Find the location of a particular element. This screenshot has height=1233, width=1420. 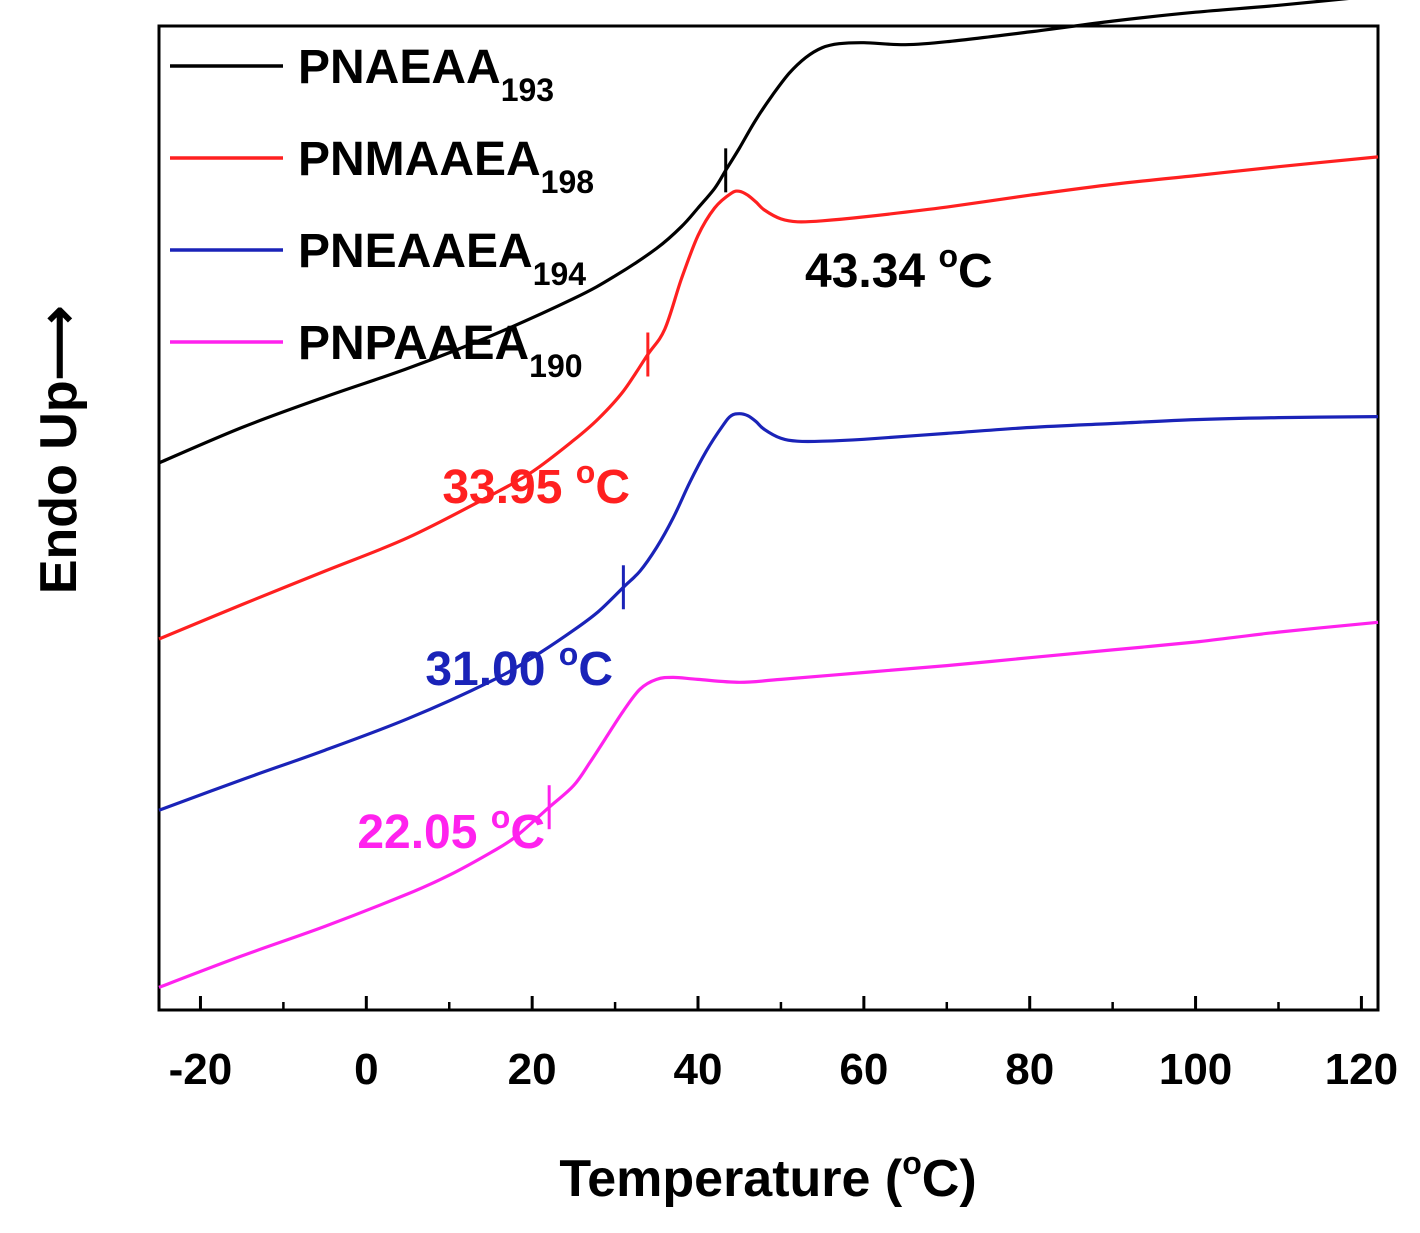

x-tick-label: 20 is located at coordinates (532, 1069).